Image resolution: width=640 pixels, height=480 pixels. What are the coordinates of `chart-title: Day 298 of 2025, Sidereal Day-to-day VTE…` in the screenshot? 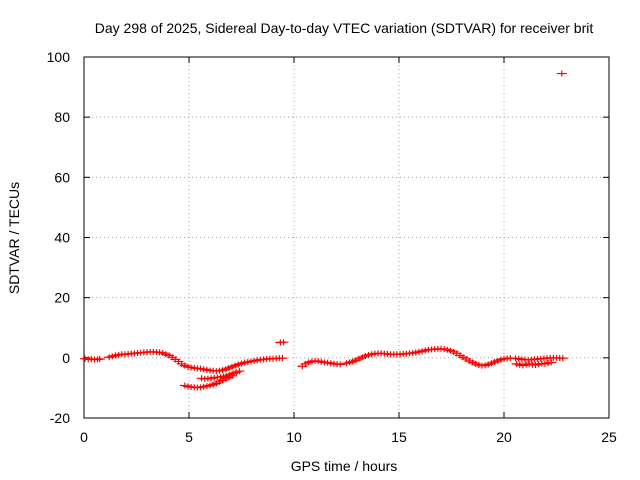 It's located at (344, 28).